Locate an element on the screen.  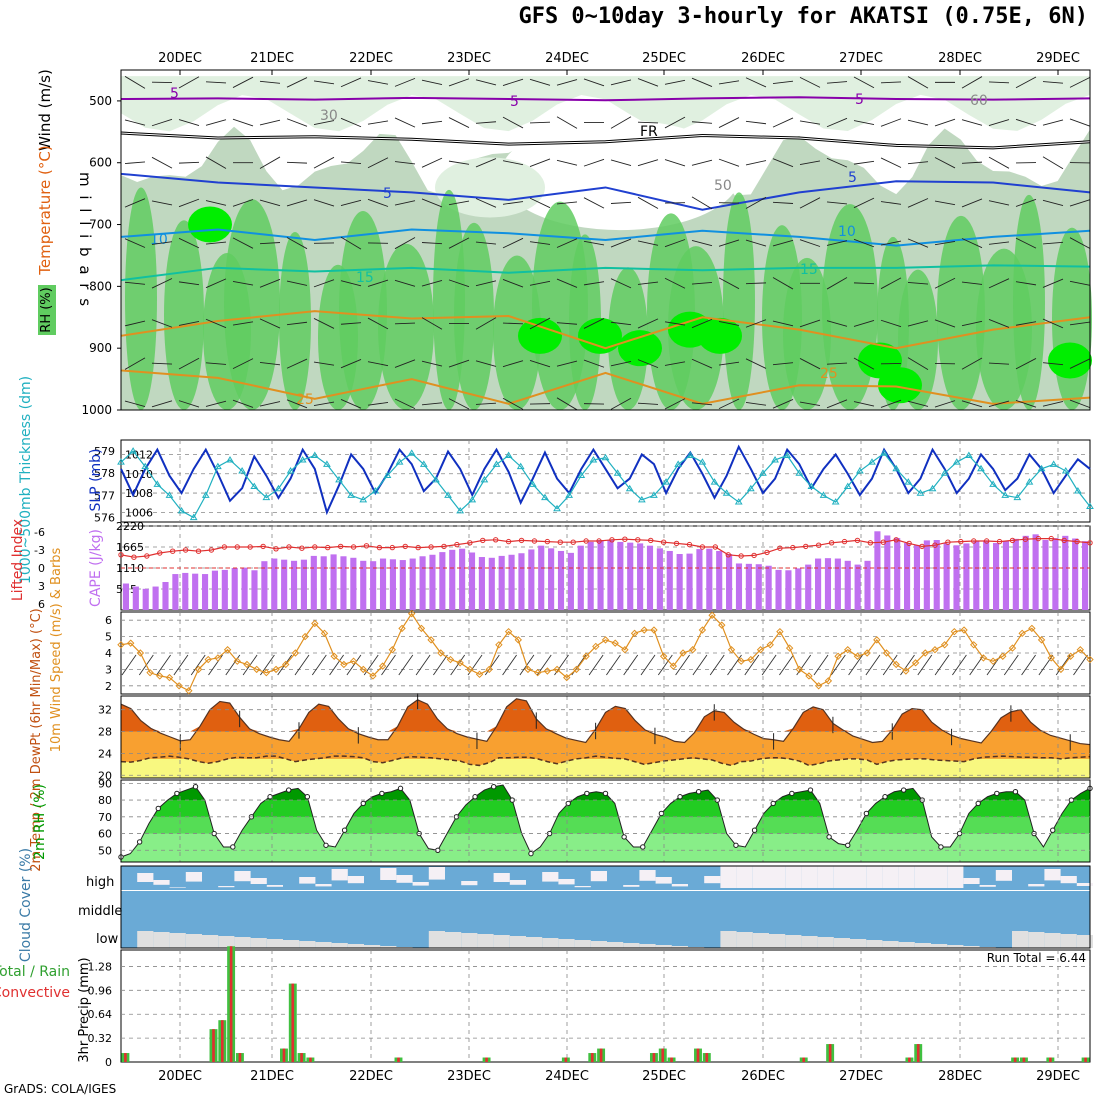
precip-tick: 0.32 is located at coordinates (100, 1038).